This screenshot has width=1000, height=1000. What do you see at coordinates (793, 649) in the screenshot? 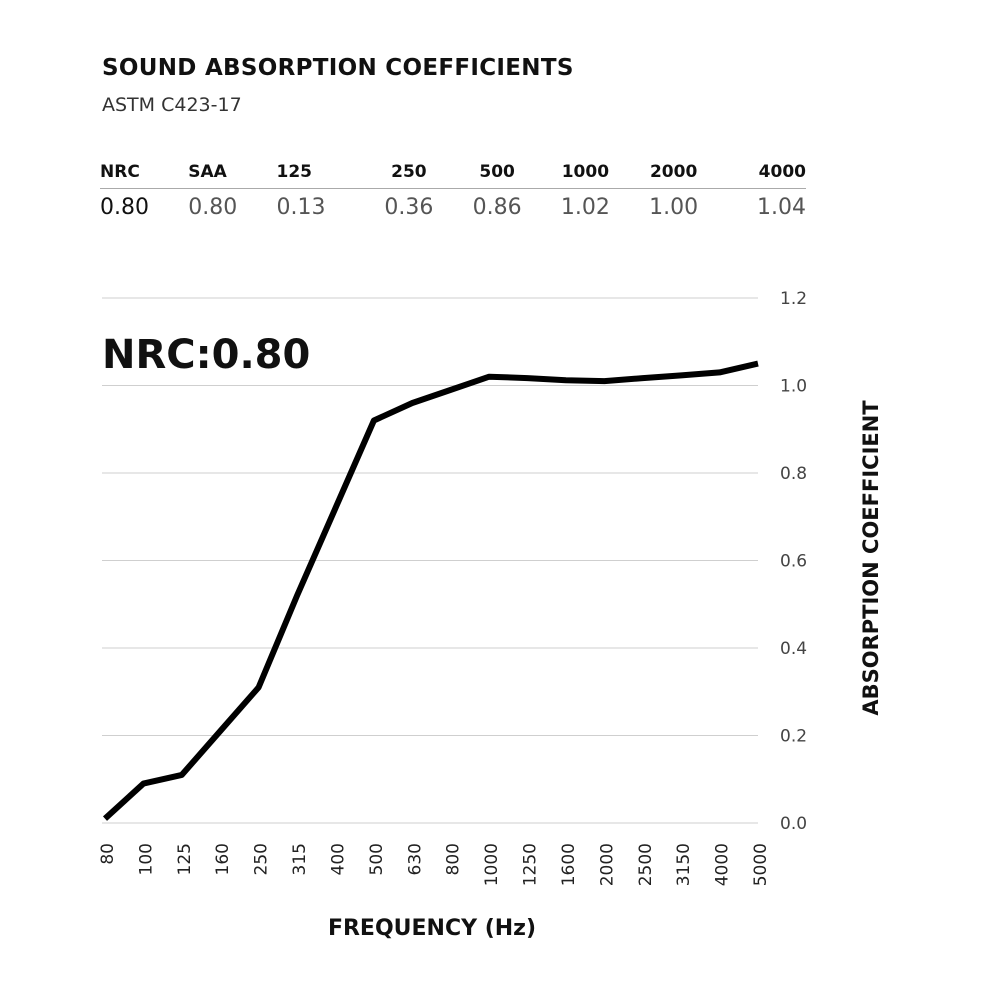
I see `y-tick-label: 0.4` at bounding box center [793, 649].